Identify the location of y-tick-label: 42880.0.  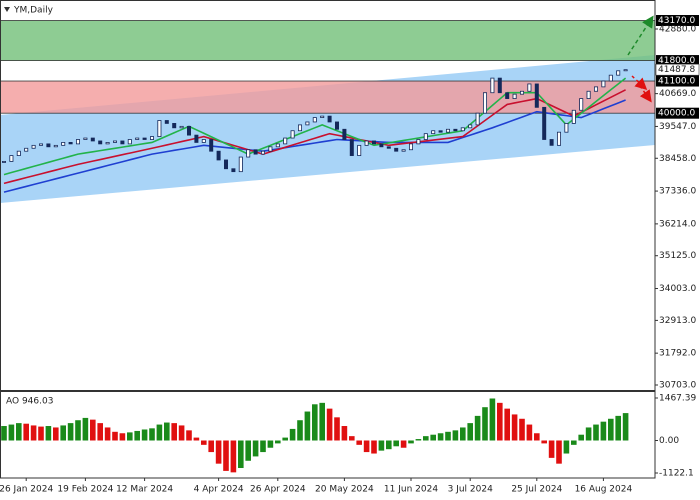
(677, 29).